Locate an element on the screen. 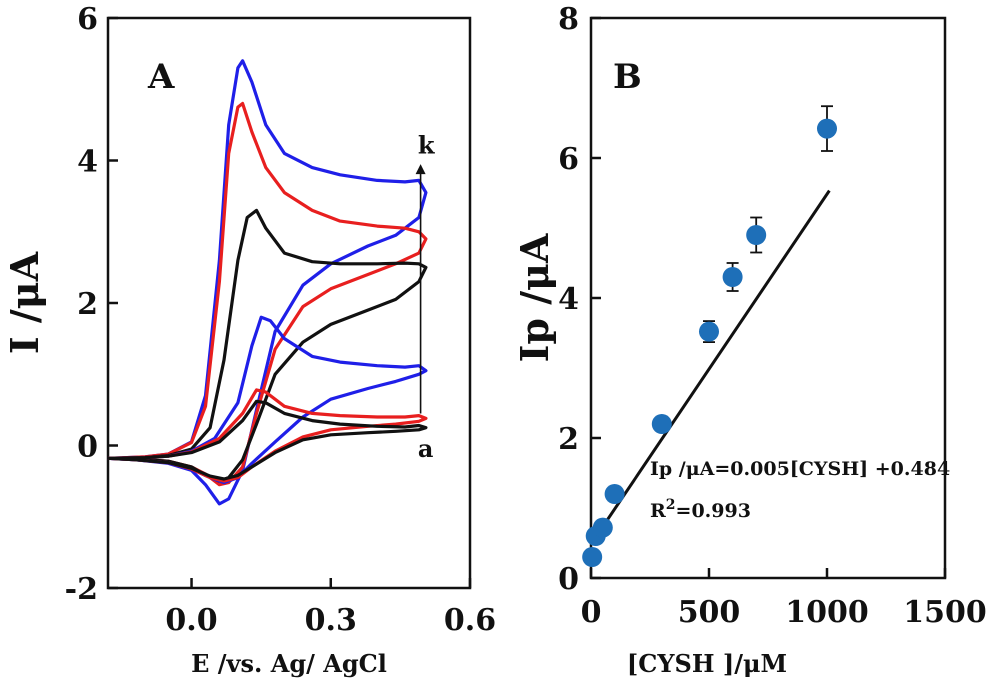 The image size is (1000, 686). r-squared-prefix: R is located at coordinates (658, 511).